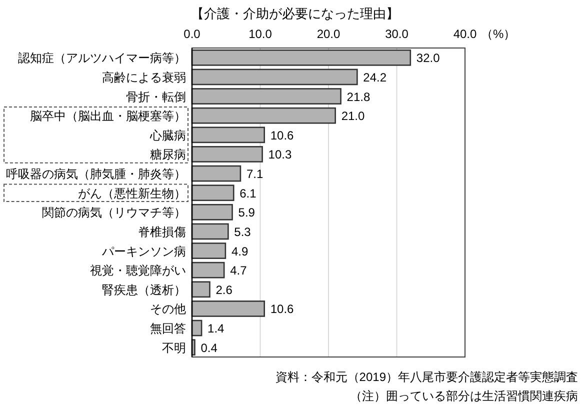 This screenshot has height=412, width=584. What do you see at coordinates (239, 271) in the screenshot?
I see `data-label: 4.7` at bounding box center [239, 271].